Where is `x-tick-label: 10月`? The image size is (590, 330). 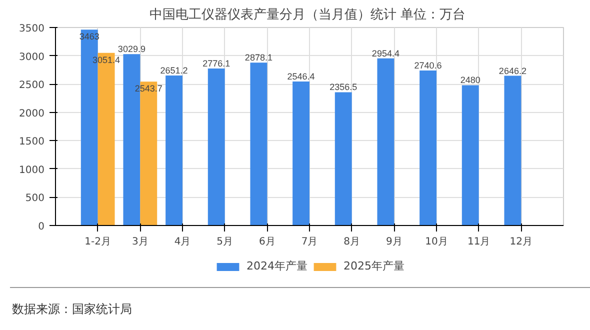 x-tick-label: 10月 is located at coordinates (436, 242).